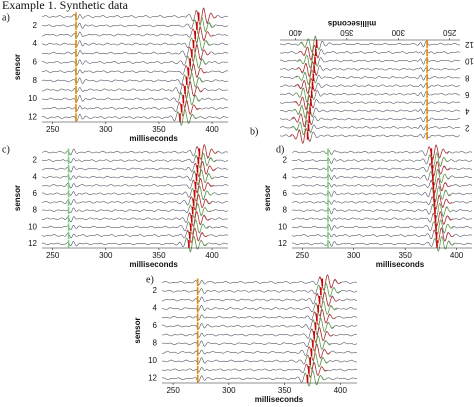 The width and height of the screenshot is (474, 407). What do you see at coordinates (6, 17) in the screenshot?
I see `panel-label: a)` at bounding box center [6, 17].